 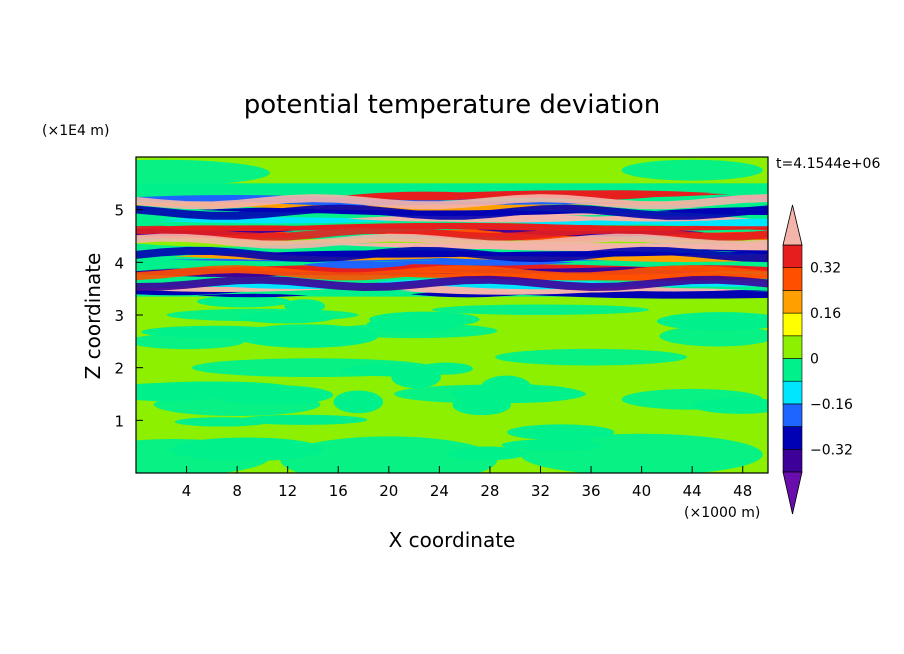 I want to click on y-tick-label: 5, so click(x=119, y=211).